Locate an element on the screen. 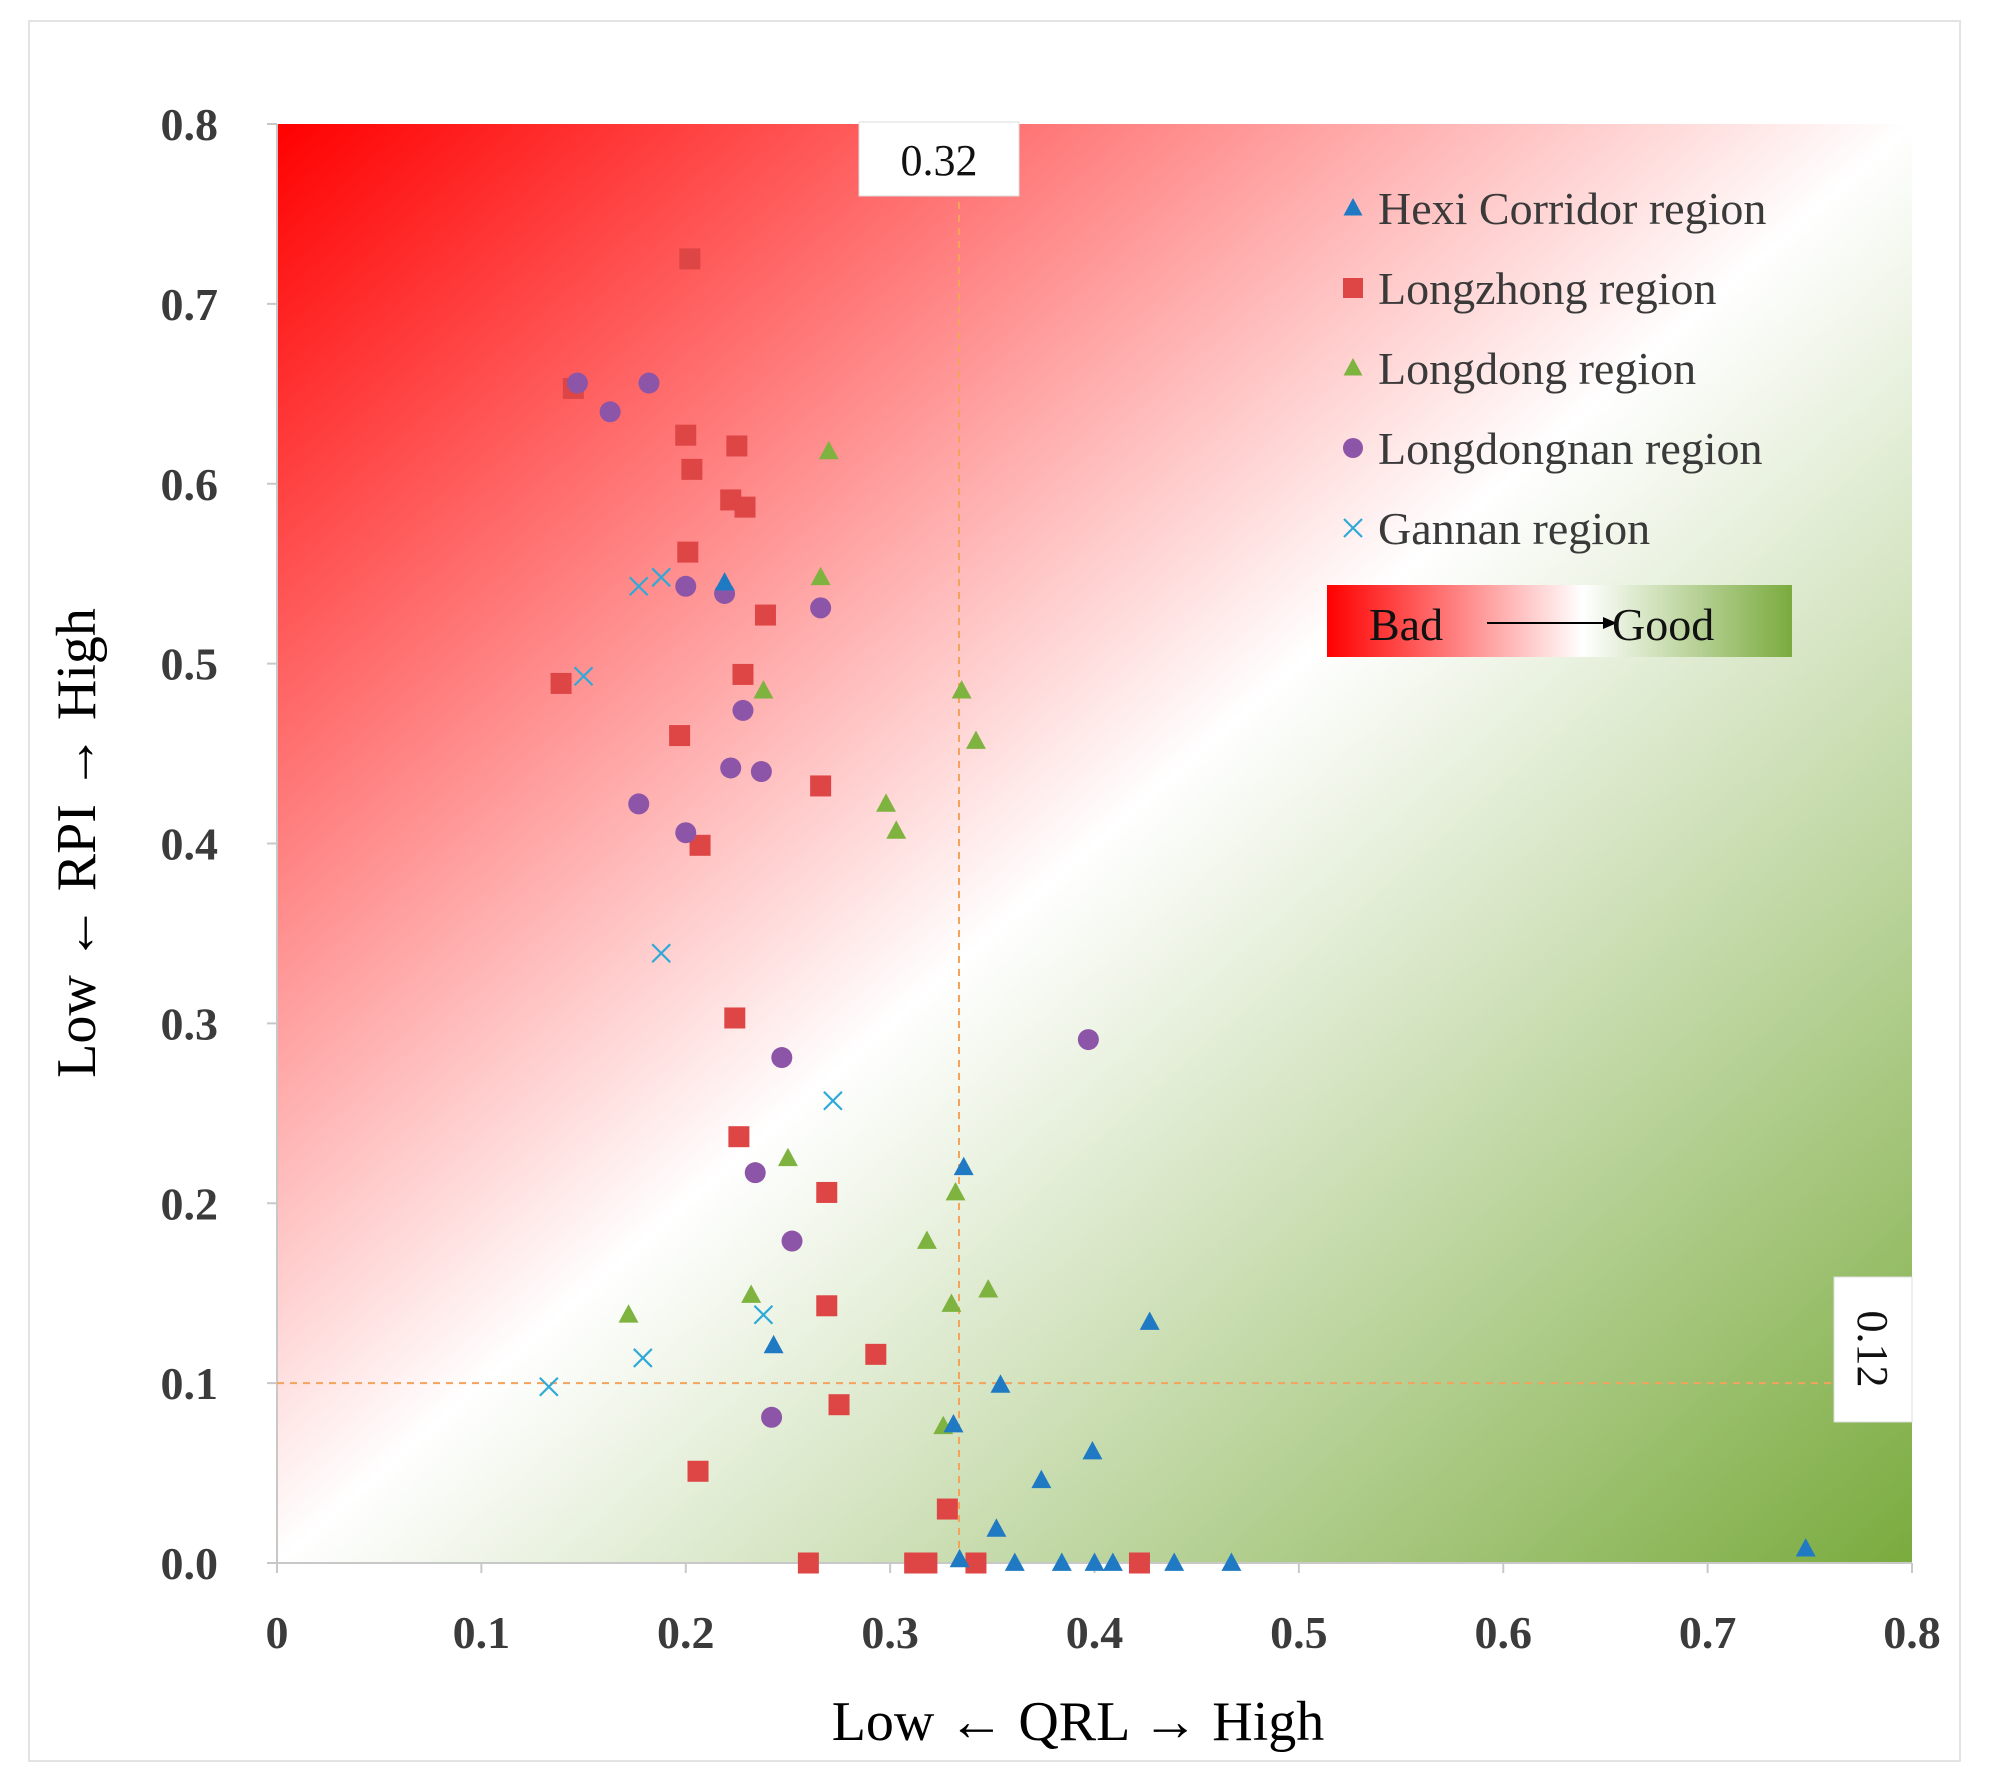 The image size is (1989, 1784). x-axis-title: Low ← QRL → High is located at coordinates (1078, 1722).